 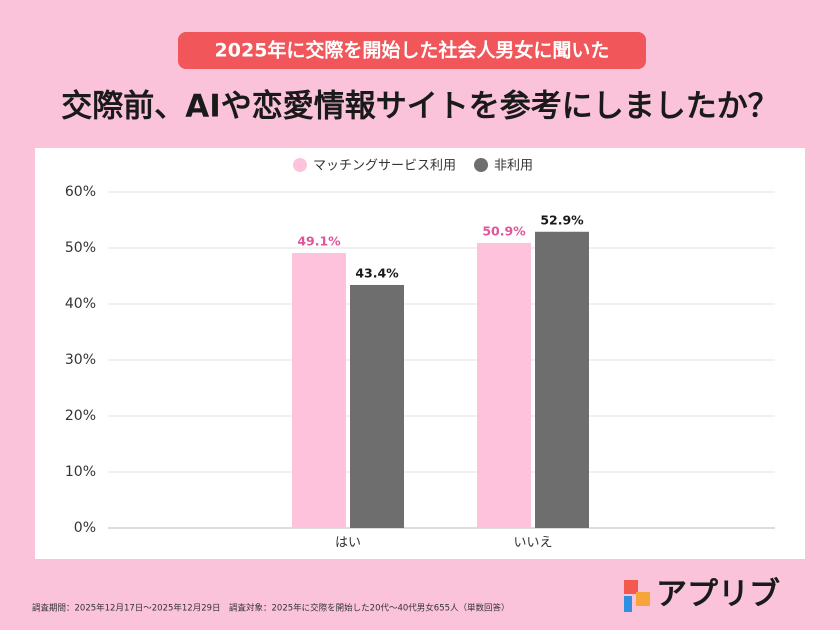 I want to click on y-tick-label: 10%, so click(x=80, y=472).